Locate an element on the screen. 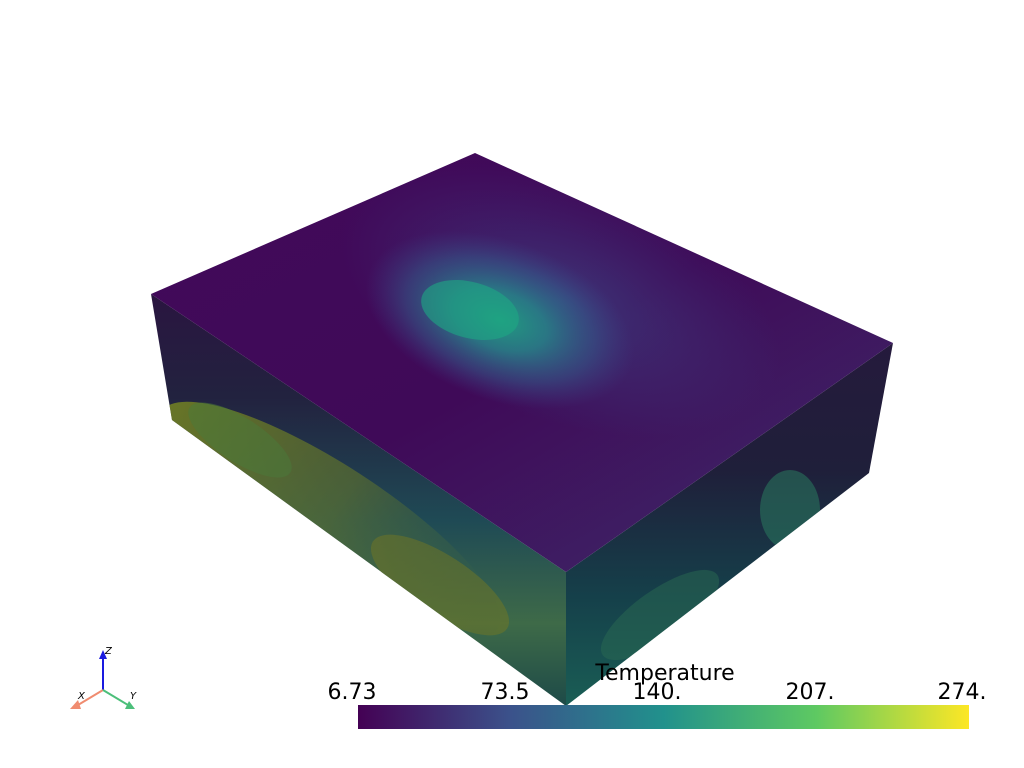  colorbar-tick-label: 73.5 is located at coordinates (505, 692).